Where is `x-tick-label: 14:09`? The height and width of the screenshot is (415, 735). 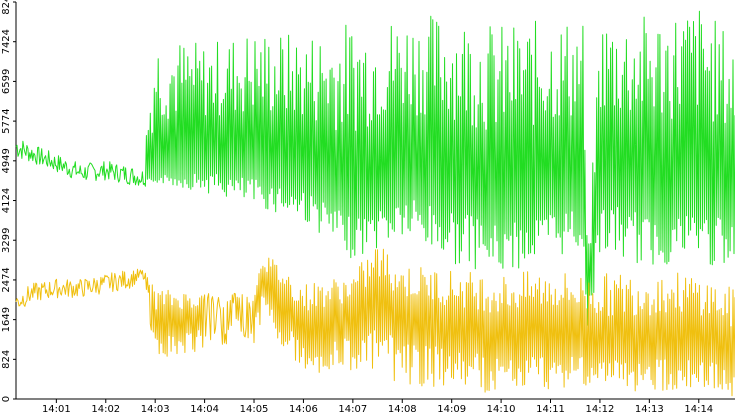 x-tick-label: 14:09 is located at coordinates (451, 409).